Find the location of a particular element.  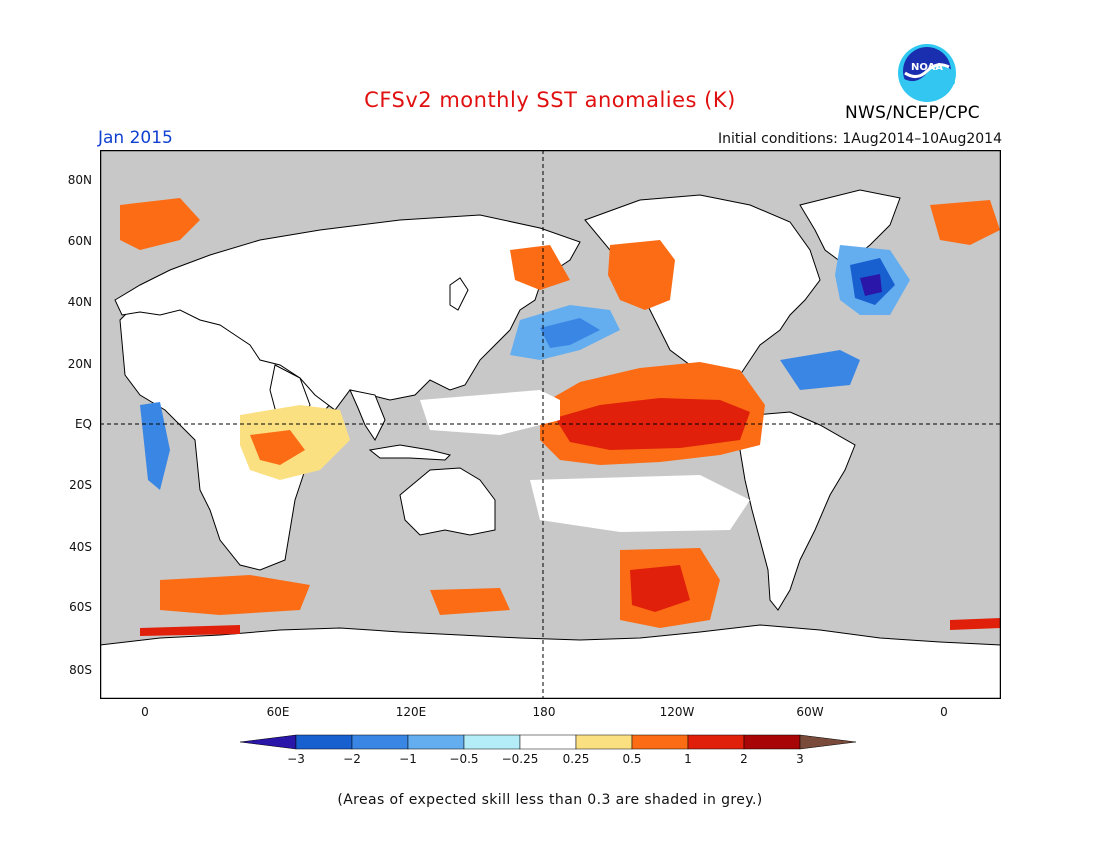

colorbar-label: −0.5 is located at coordinates (463, 759).